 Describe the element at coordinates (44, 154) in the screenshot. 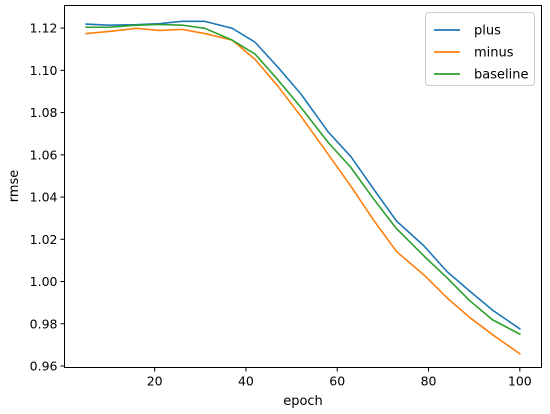

I see `y-tick-label: 1.06` at that location.